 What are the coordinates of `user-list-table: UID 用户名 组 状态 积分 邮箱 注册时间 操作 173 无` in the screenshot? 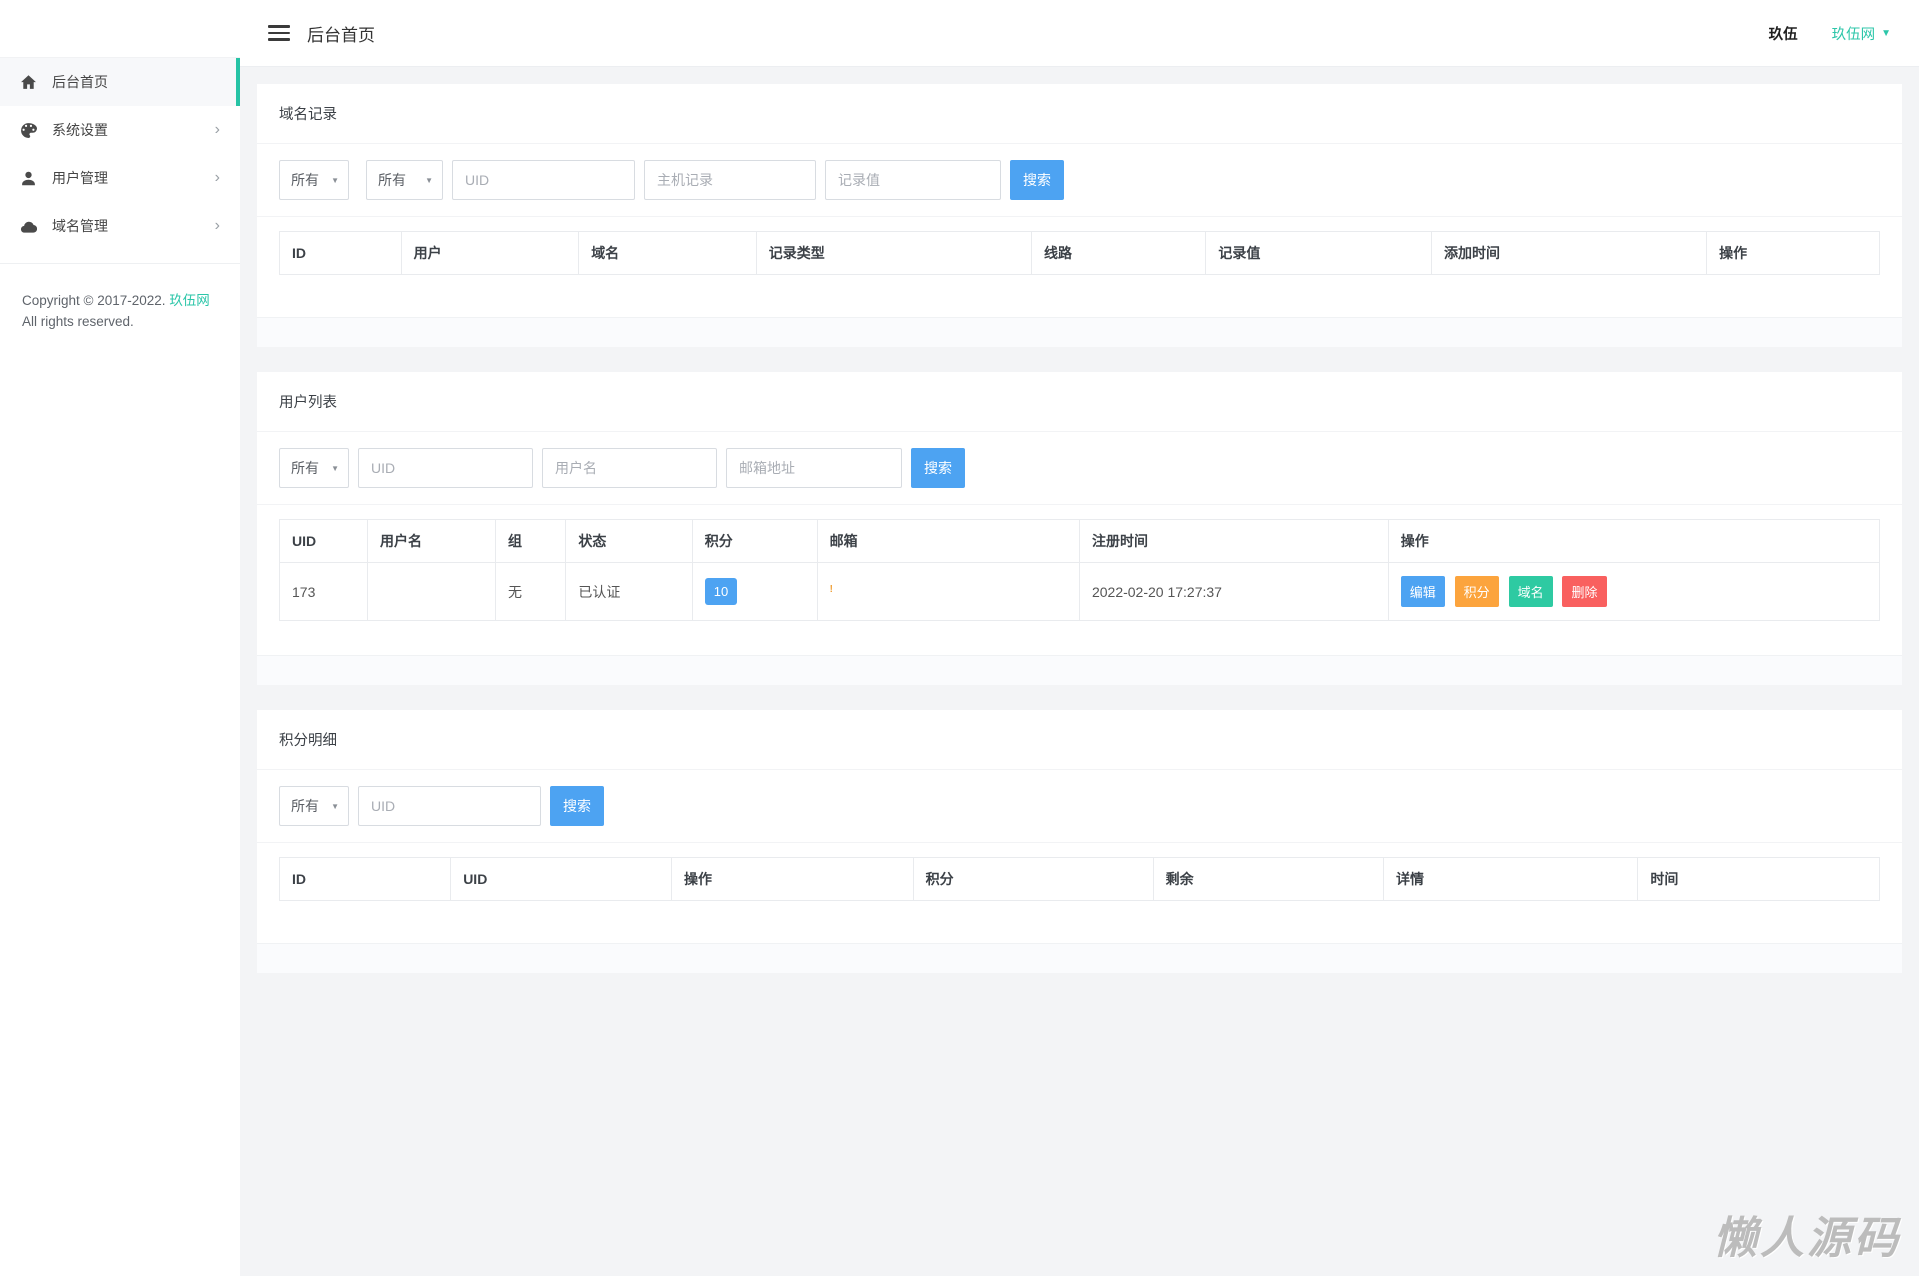 It's located at (1080, 570).